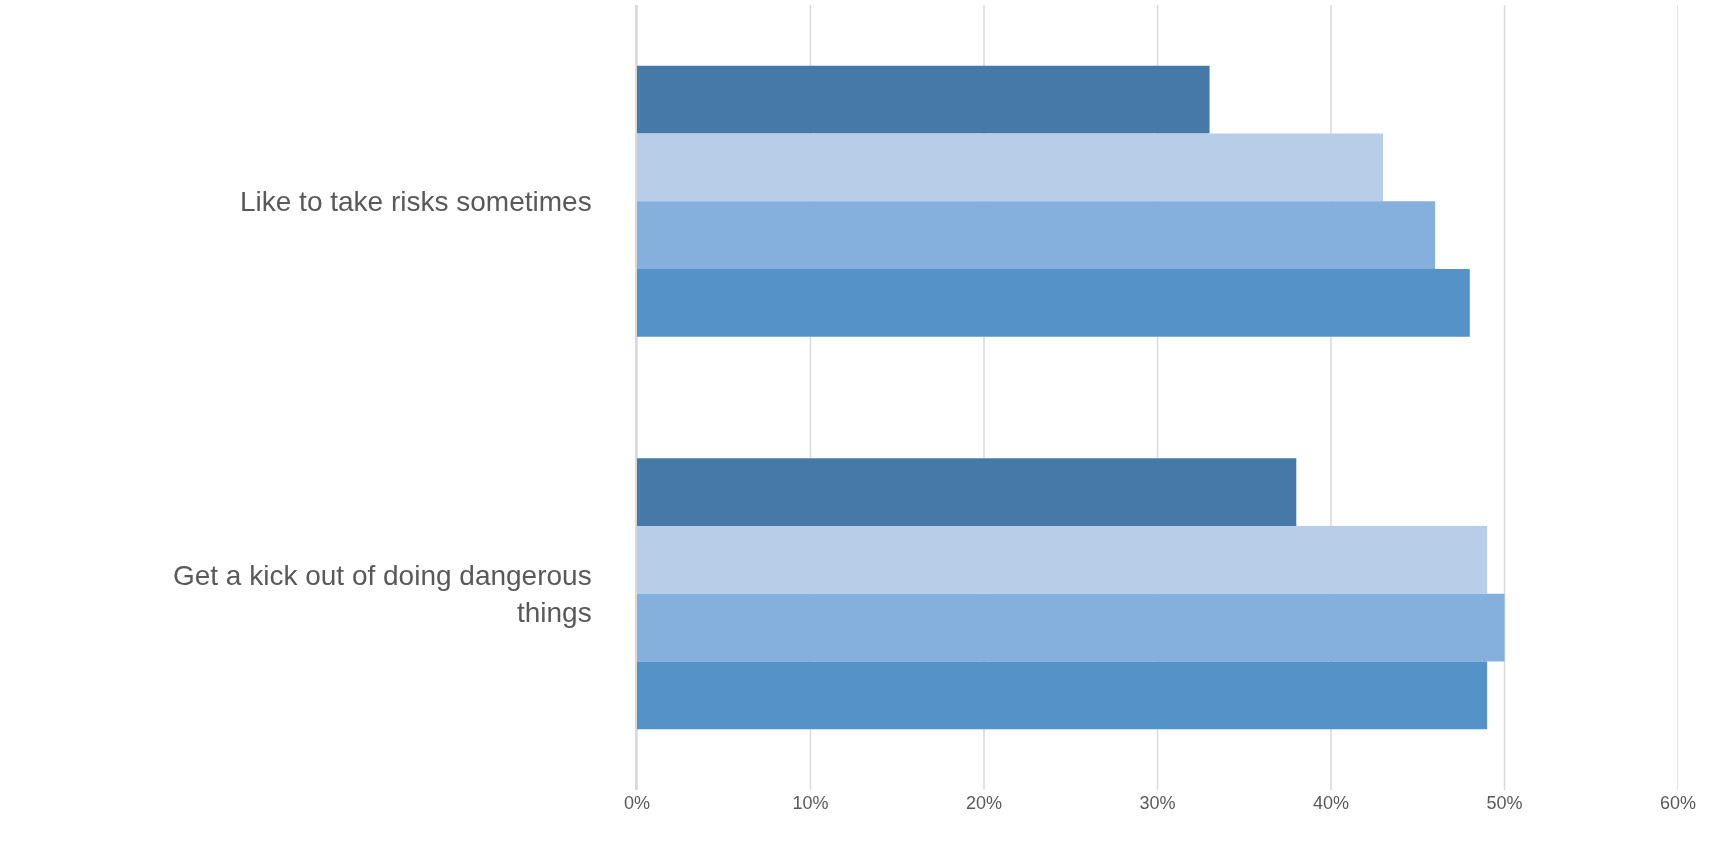 Image resolution: width=1725 pixels, height=844 pixels. Describe the element at coordinates (984, 803) in the screenshot. I see `x-tick-label: 20%` at that location.